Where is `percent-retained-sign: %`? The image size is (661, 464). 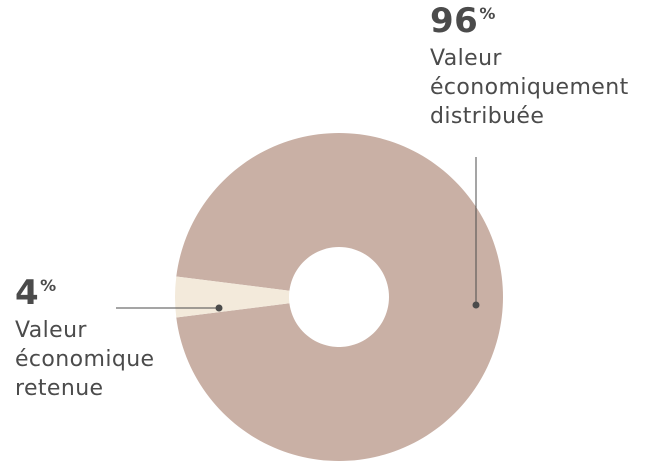 percent-retained-sign: % is located at coordinates (48, 285).